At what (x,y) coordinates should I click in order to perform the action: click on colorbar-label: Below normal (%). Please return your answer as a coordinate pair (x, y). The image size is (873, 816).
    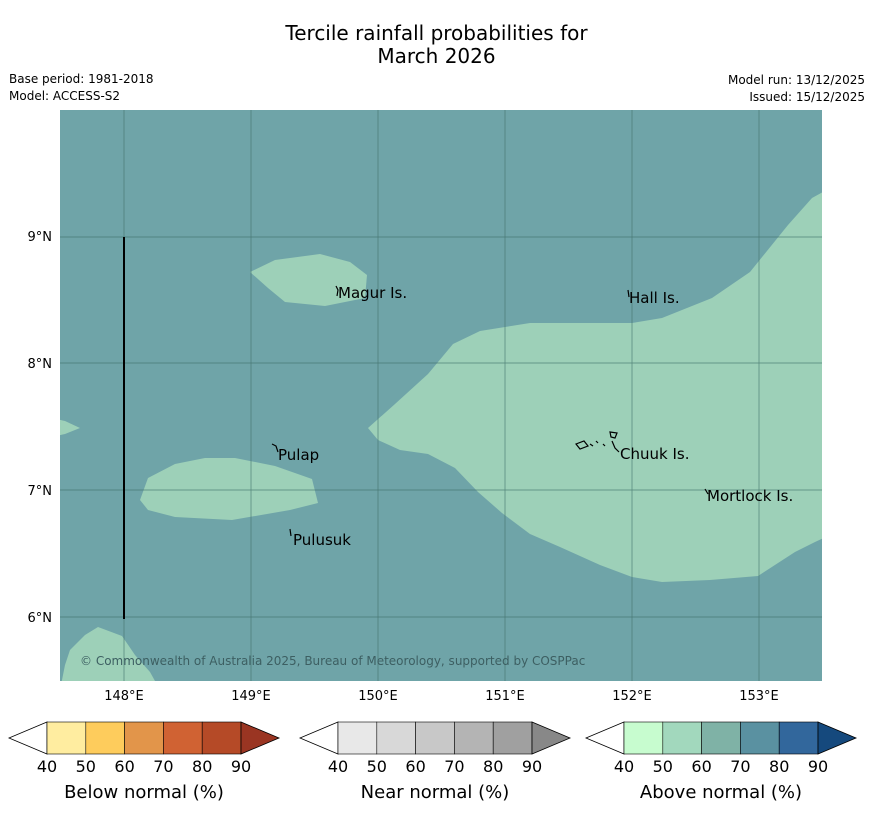
    Looking at the image, I should click on (144, 792).